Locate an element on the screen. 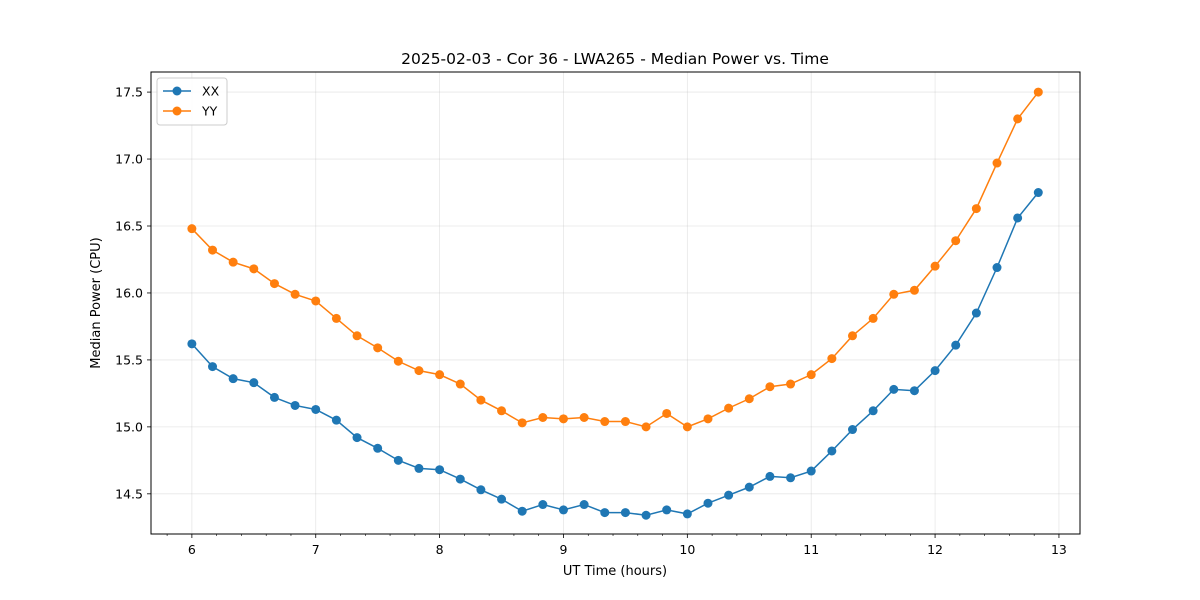  x-tick-label: 8 is located at coordinates (440, 549).